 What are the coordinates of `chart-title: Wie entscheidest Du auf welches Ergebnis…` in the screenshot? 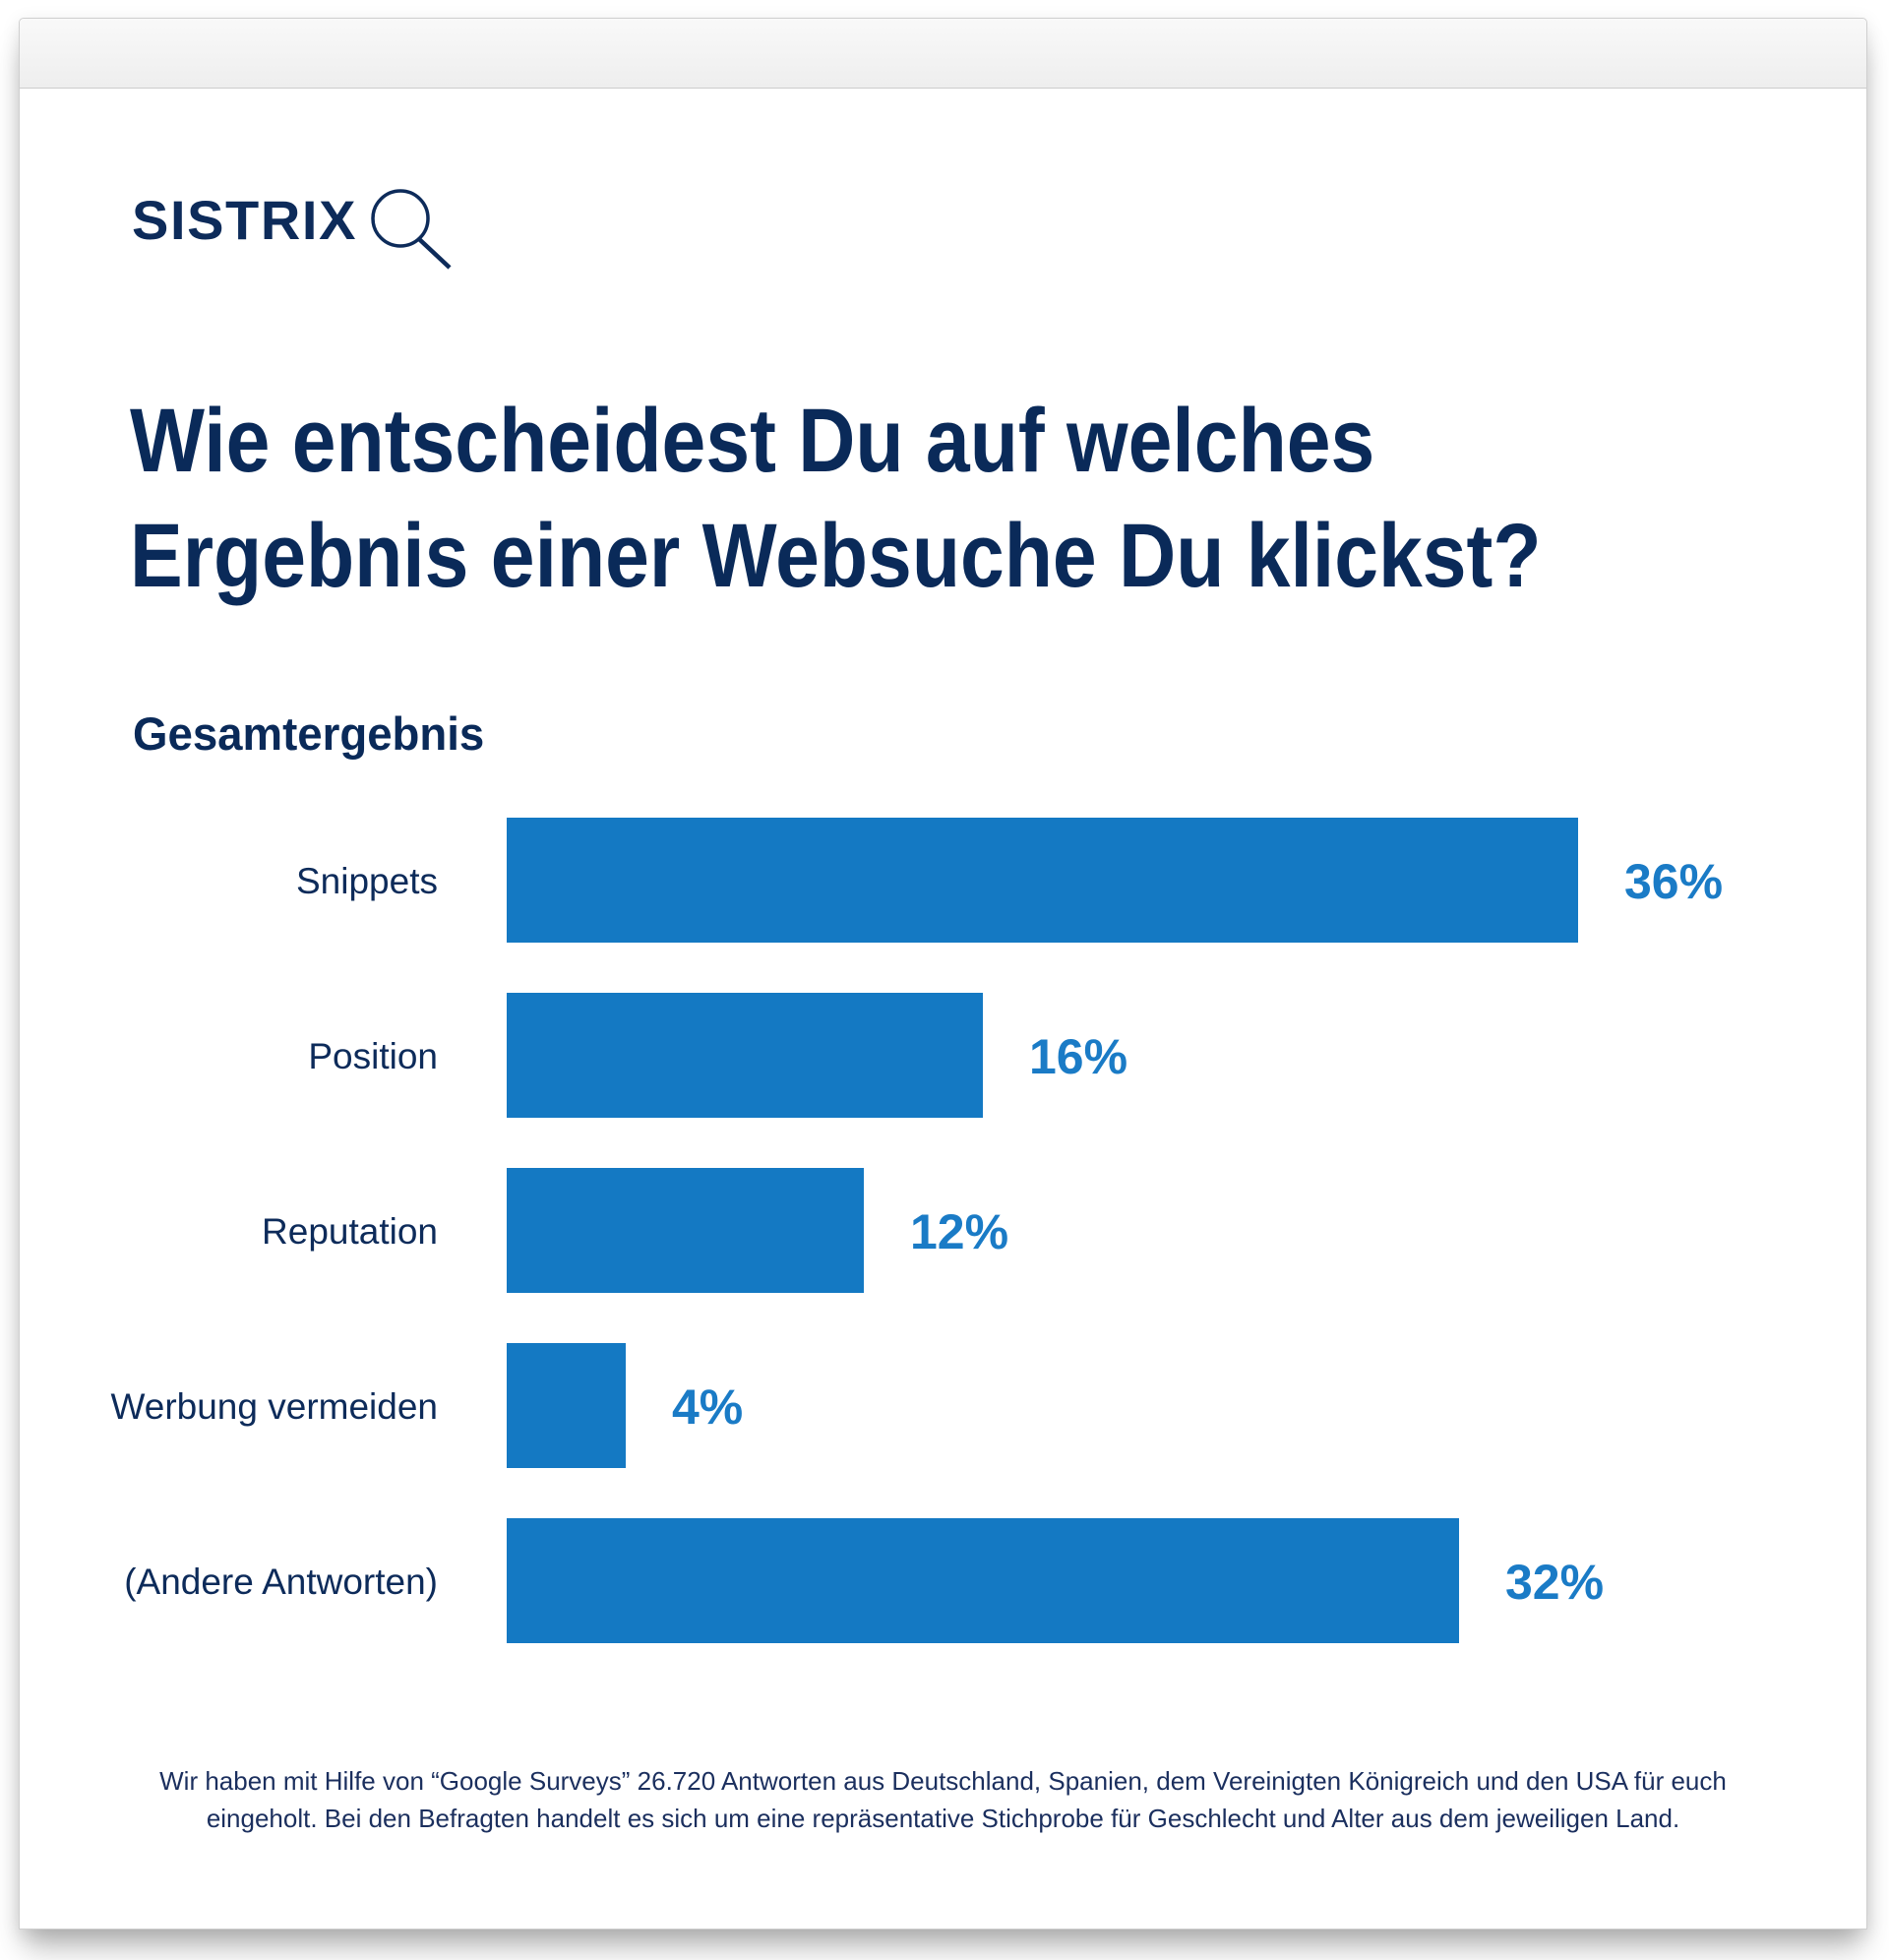 It's located at (836, 499).